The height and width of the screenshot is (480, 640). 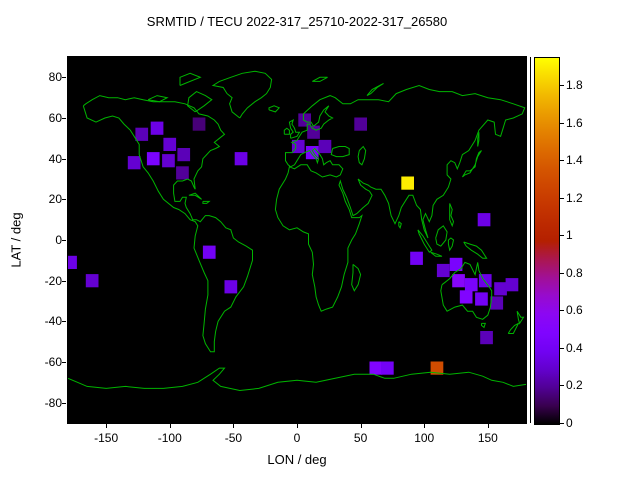 What do you see at coordinates (55, 199) in the screenshot?
I see `y-tick-label: 20` at bounding box center [55, 199].